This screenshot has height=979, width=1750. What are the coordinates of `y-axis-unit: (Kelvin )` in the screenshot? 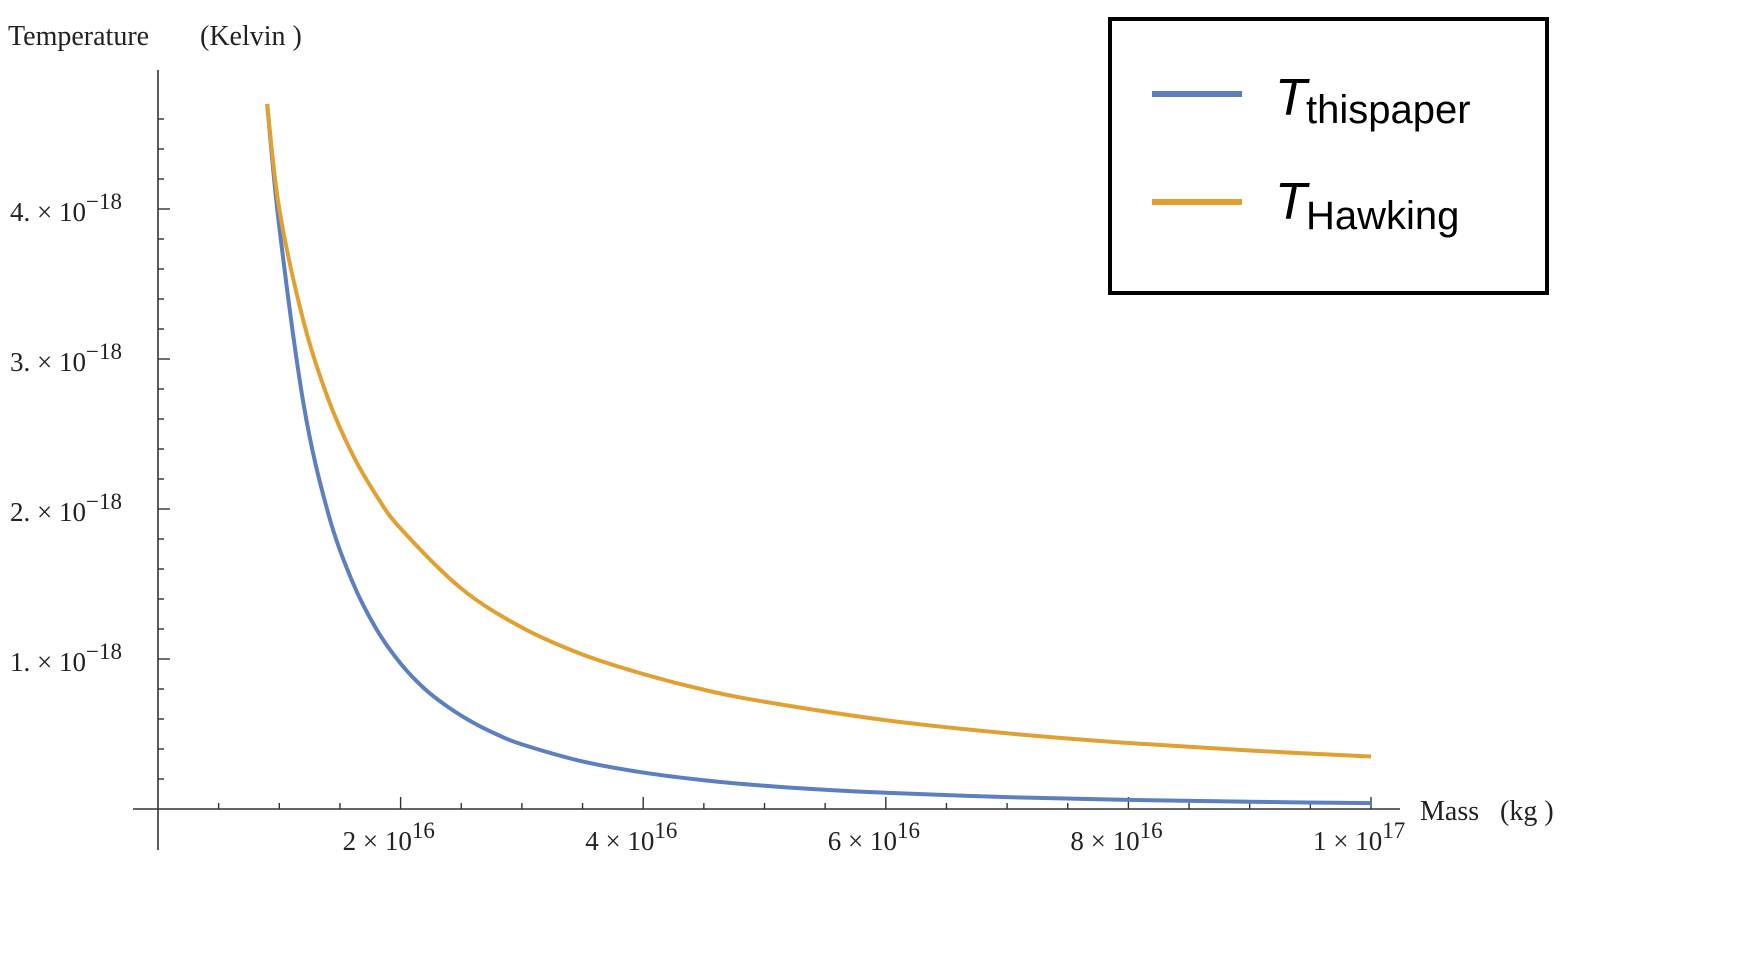 It's located at (251, 36).